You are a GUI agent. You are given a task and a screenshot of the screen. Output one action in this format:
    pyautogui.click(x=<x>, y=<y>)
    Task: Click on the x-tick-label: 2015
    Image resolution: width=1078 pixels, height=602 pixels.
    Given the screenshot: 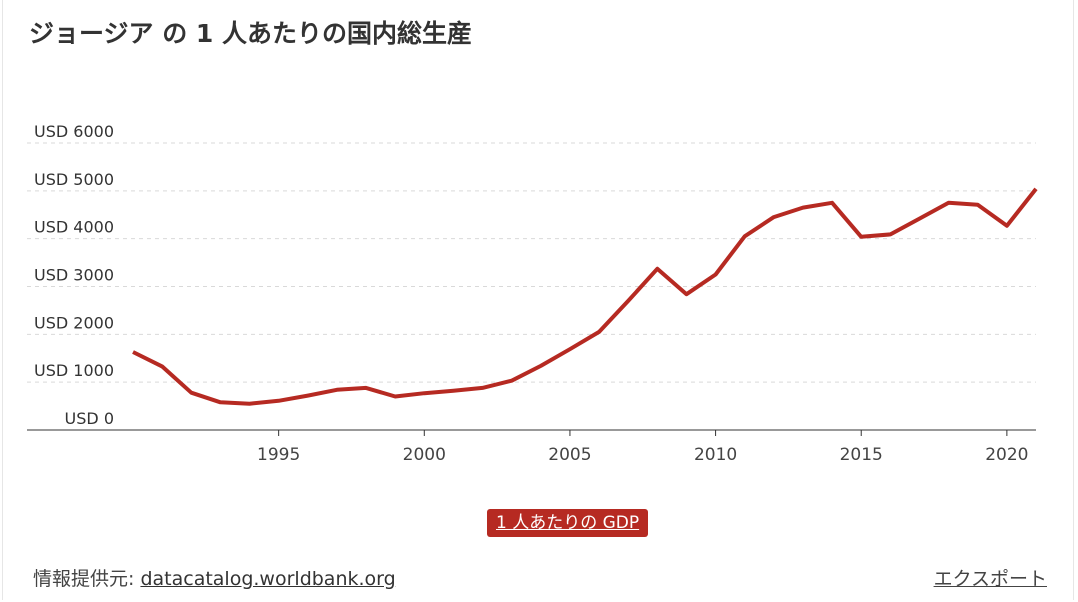 What is the action you would take?
    pyautogui.click(x=861, y=455)
    